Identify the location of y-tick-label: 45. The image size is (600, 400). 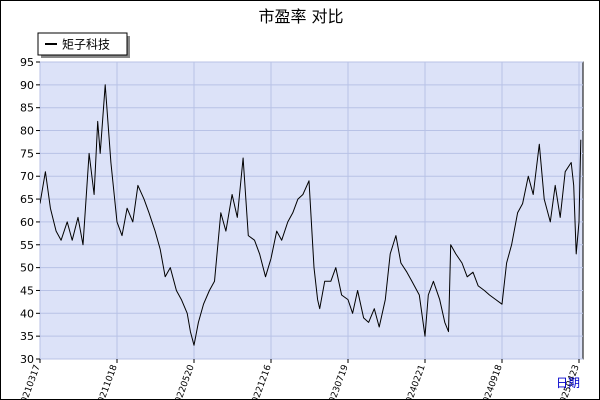
(27, 290).